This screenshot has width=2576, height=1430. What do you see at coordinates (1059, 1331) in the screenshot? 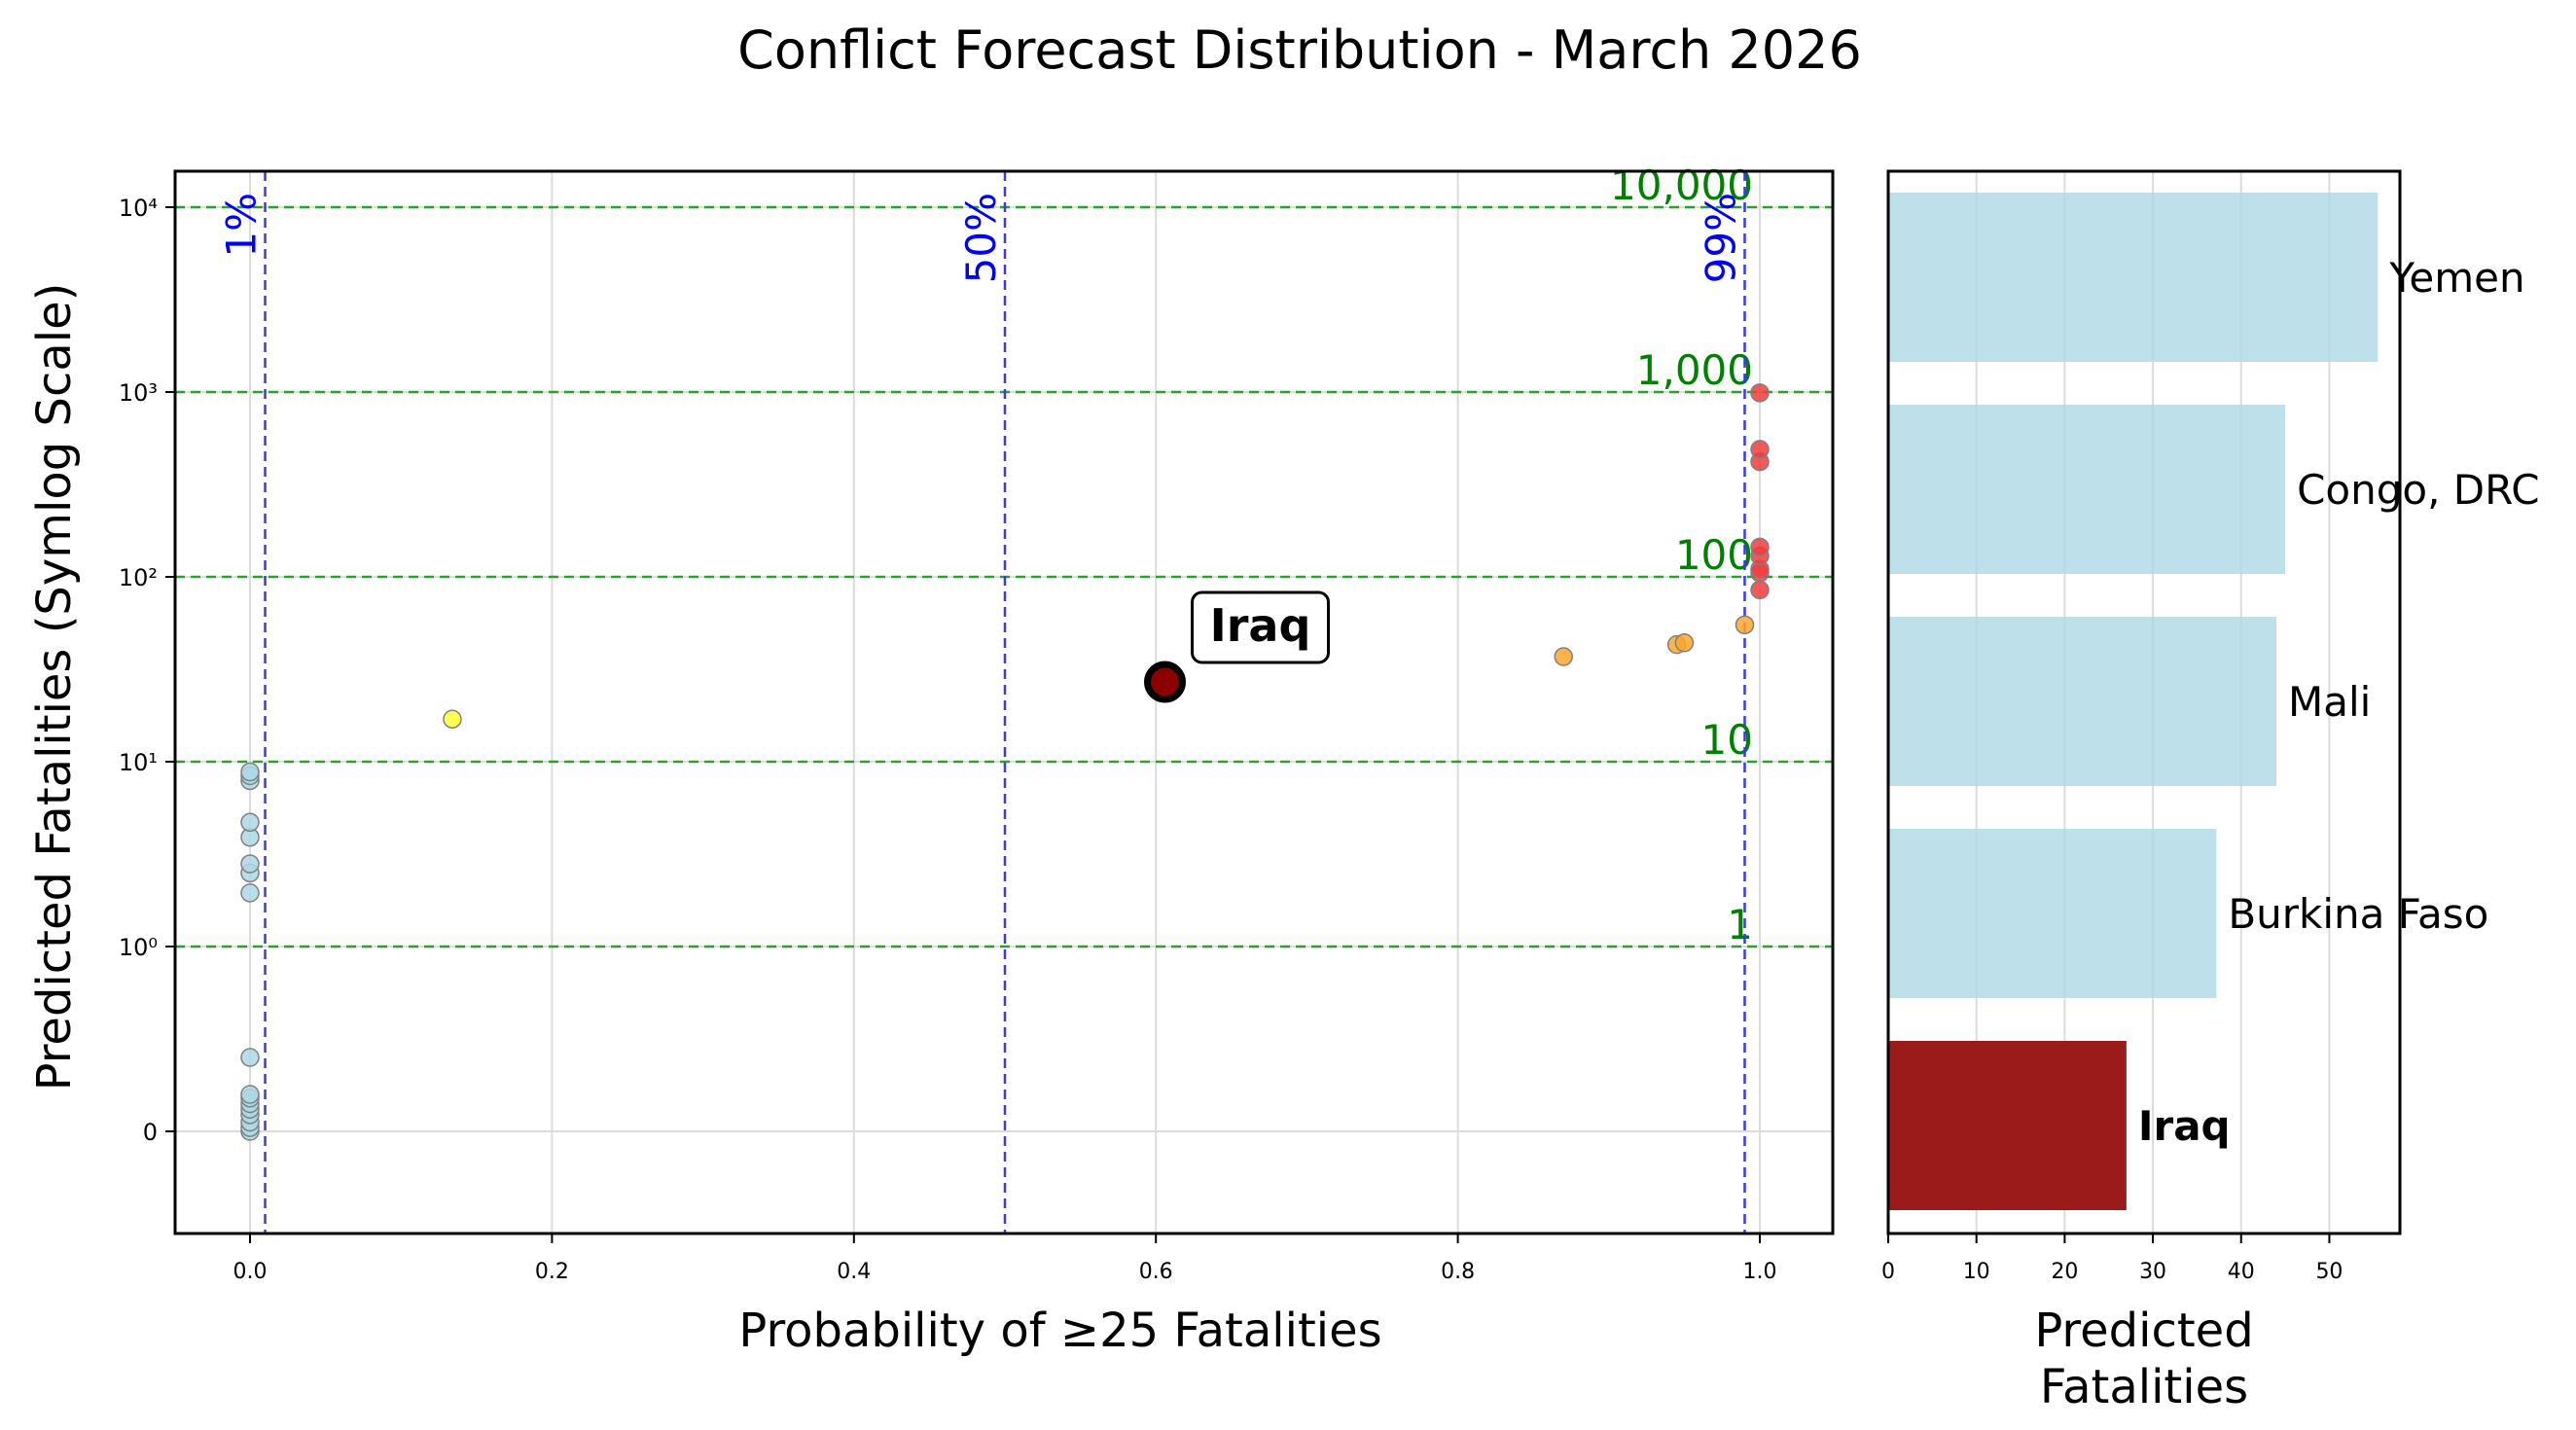
I see `scatter-x-axis-label: Probability of ≥25 Fatalities` at bounding box center [1059, 1331].